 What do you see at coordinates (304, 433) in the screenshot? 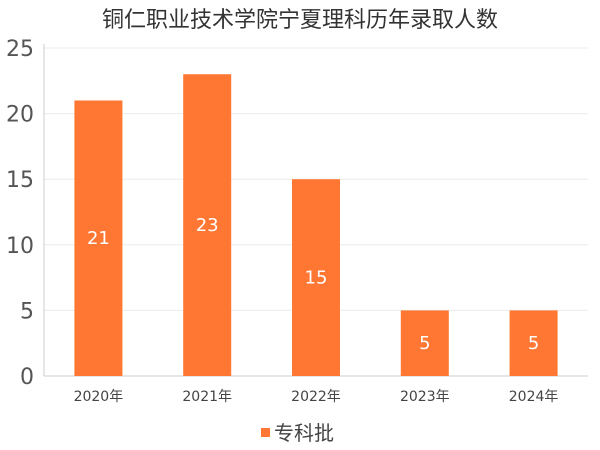
I see `legend-label: 专科批` at bounding box center [304, 433].